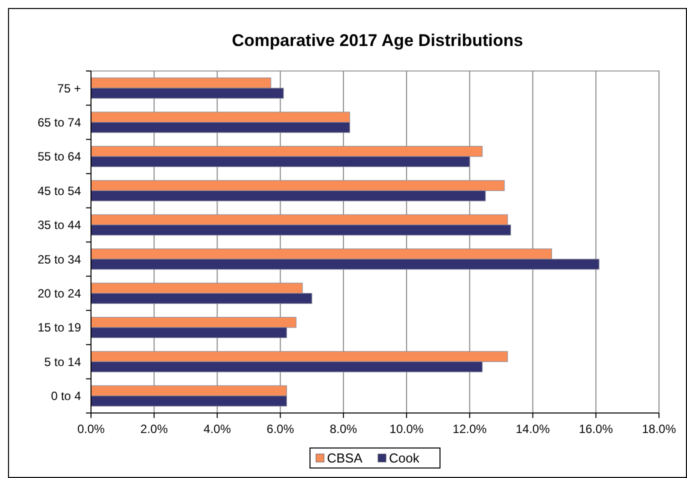 Image resolution: width=687 pixels, height=478 pixels. I want to click on y-tick-label: 5 to 14, so click(63, 361).